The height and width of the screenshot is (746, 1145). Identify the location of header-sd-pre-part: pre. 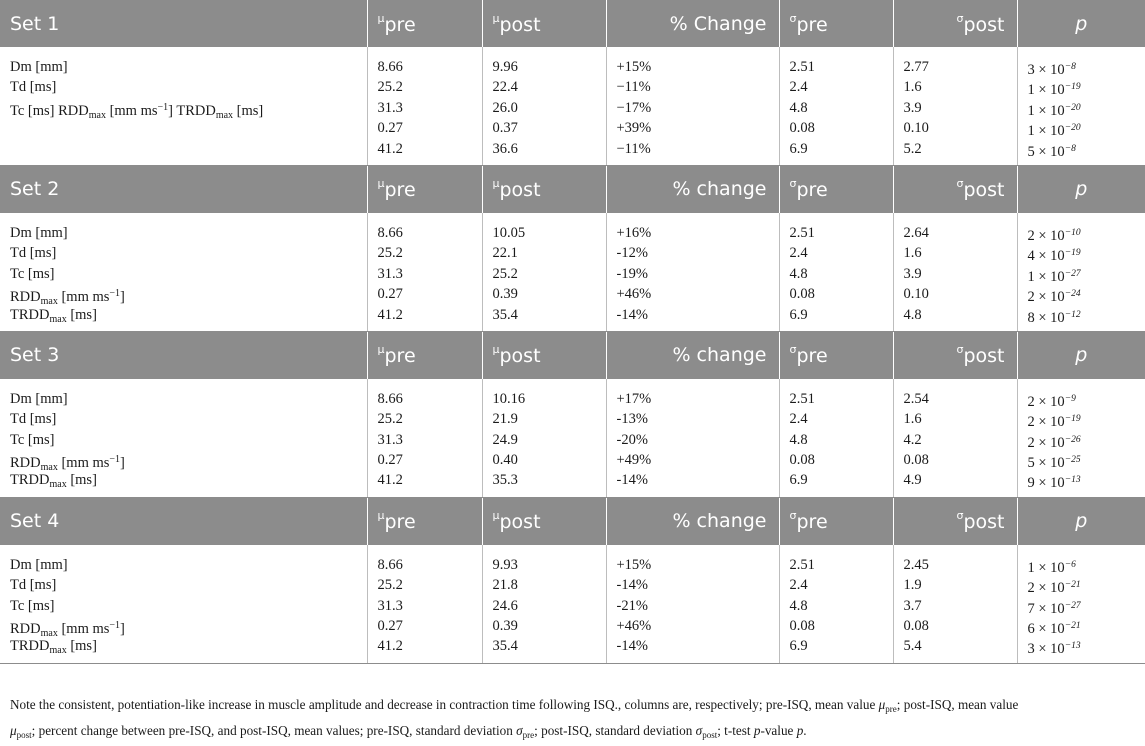
(811, 522).